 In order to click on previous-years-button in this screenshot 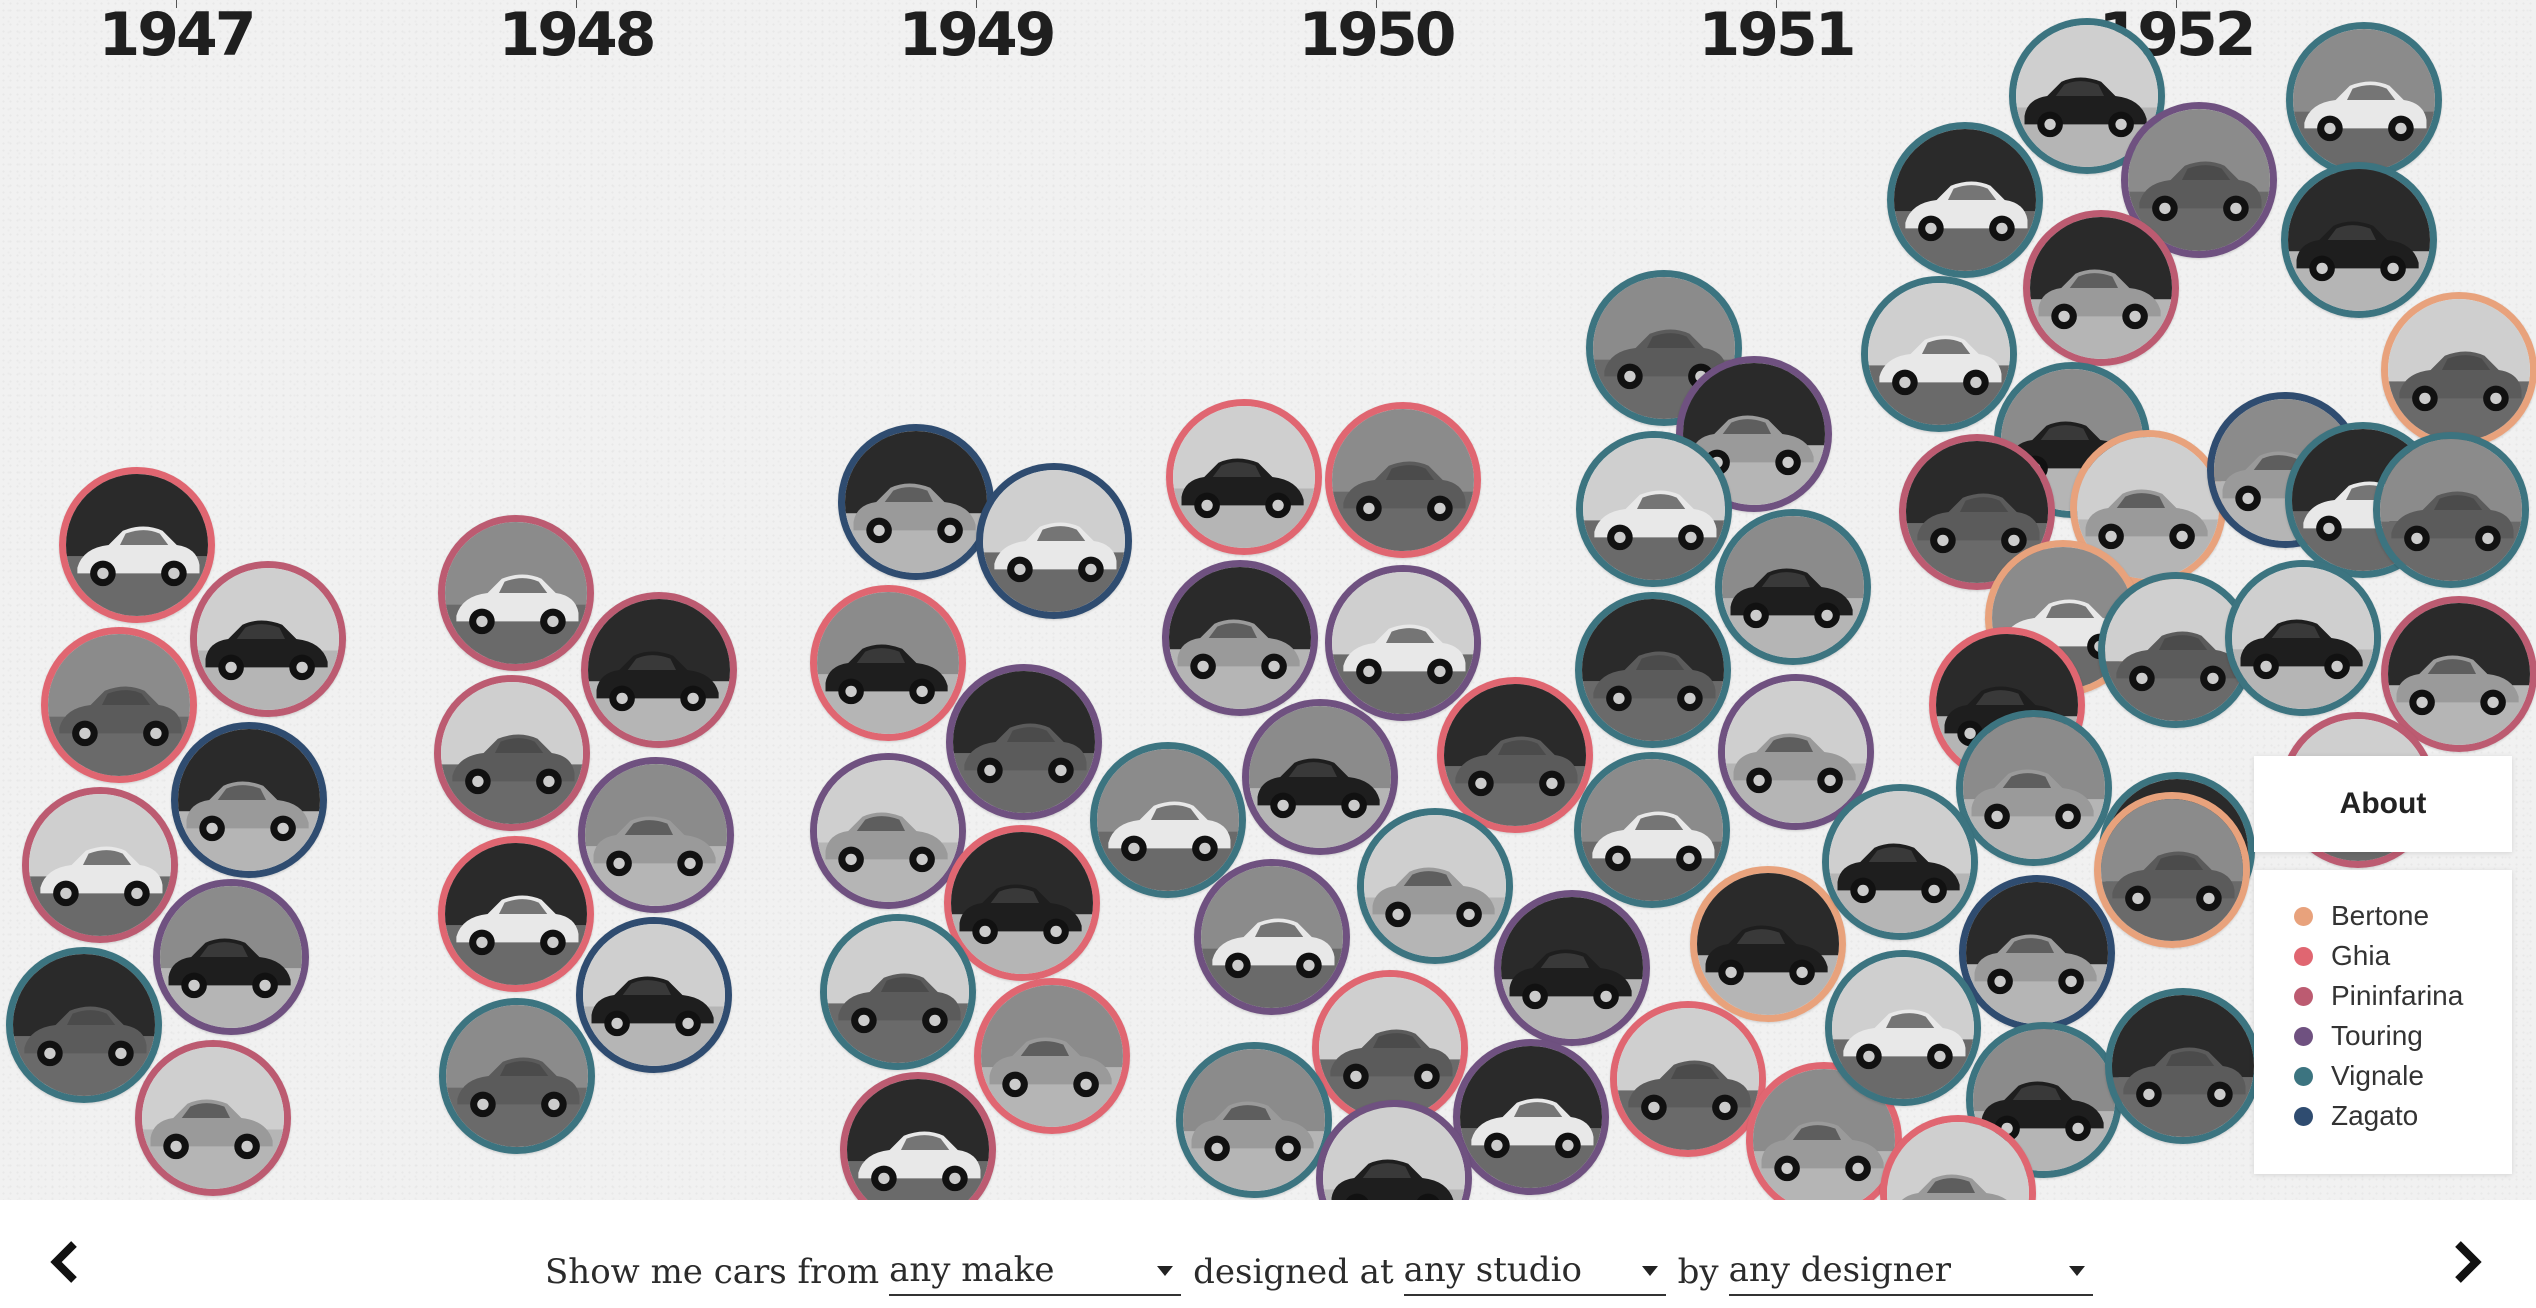, I will do `click(66, 1262)`.